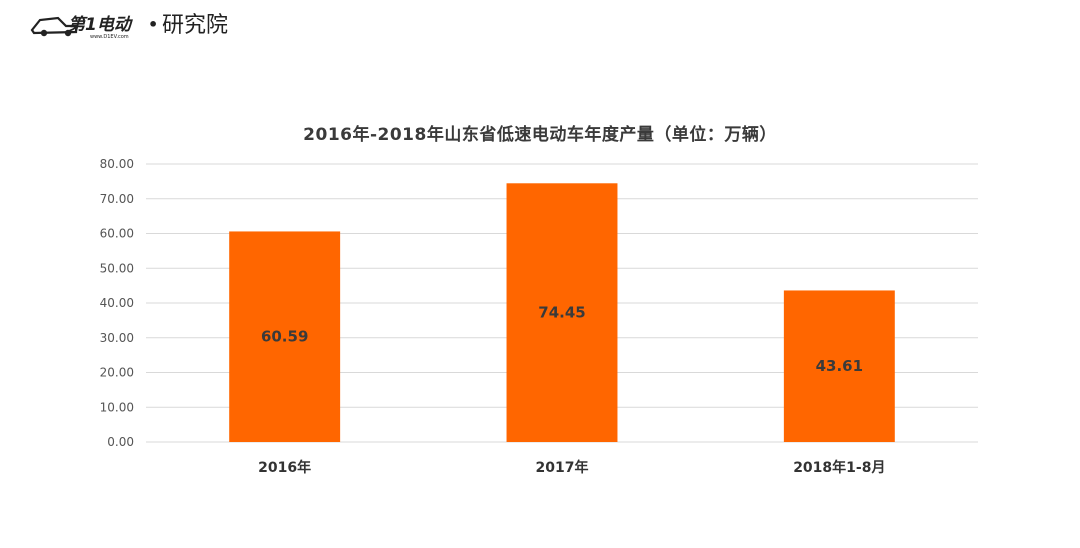  Describe the element at coordinates (839, 467) in the screenshot. I see `category-label: 2018年1-8月` at that location.